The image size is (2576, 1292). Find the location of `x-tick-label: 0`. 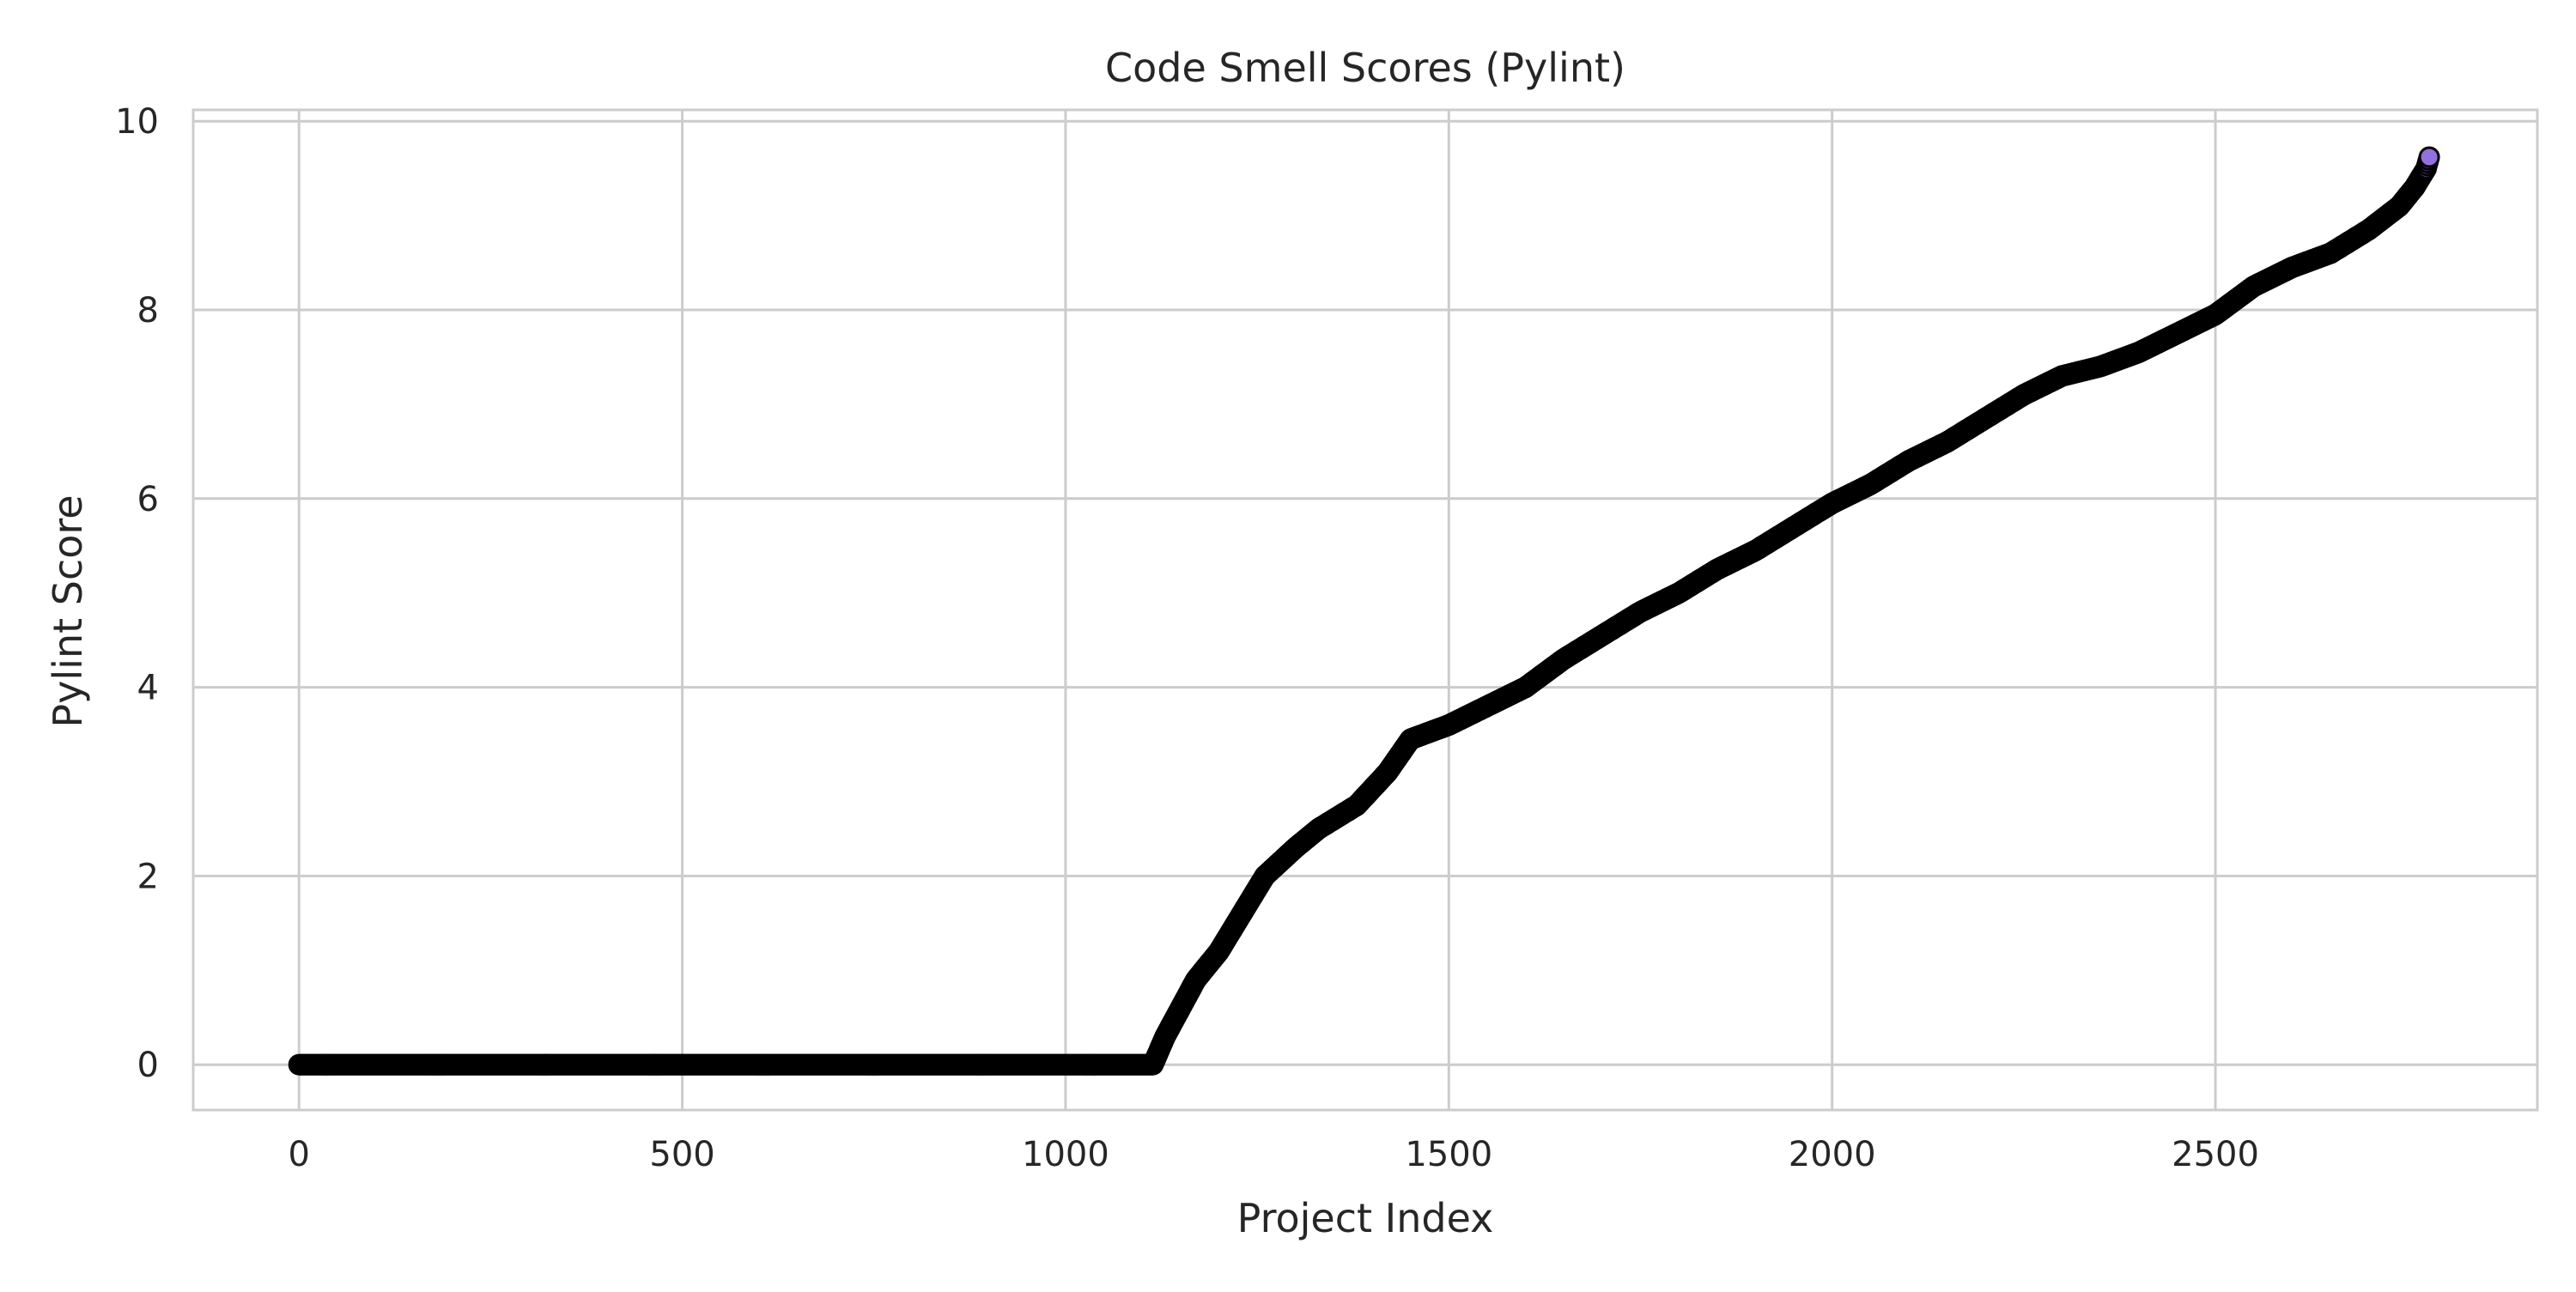

x-tick-label: 0 is located at coordinates (298, 1154).